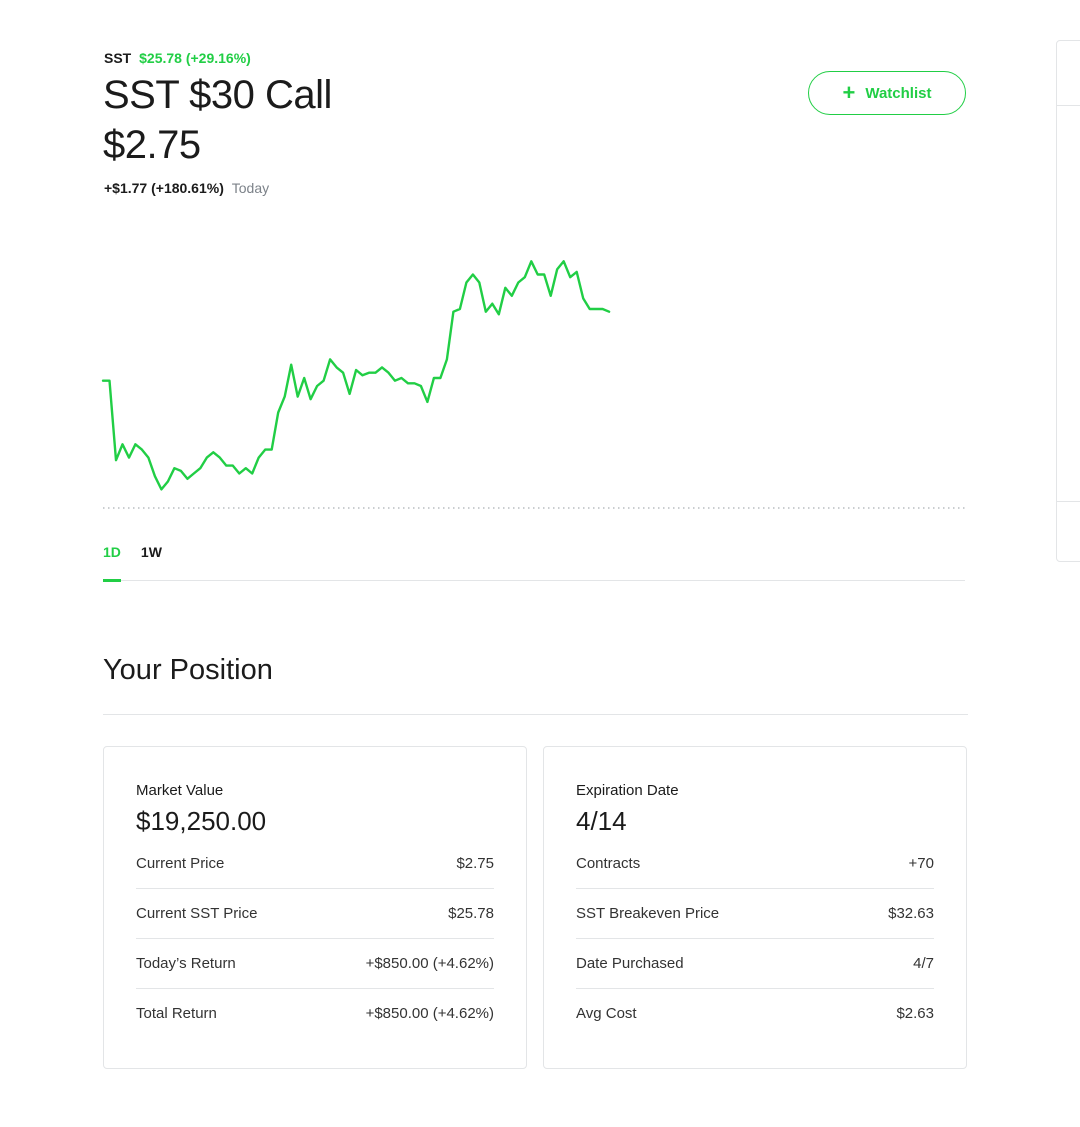 This screenshot has height=1127, width=1080. Describe the element at coordinates (152, 145) in the screenshot. I see `option-price: $2.75` at that location.